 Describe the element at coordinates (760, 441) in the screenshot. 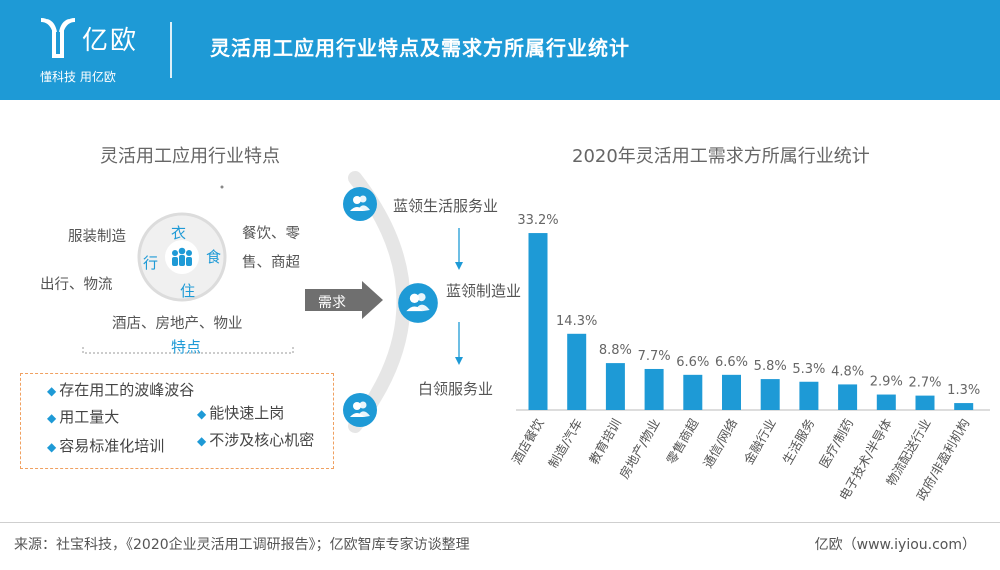

I see `x-tick-label: 金融行业` at that location.